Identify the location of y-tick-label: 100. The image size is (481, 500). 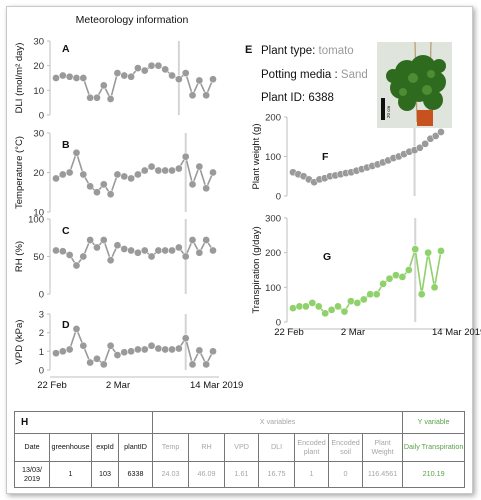
(273, 288).